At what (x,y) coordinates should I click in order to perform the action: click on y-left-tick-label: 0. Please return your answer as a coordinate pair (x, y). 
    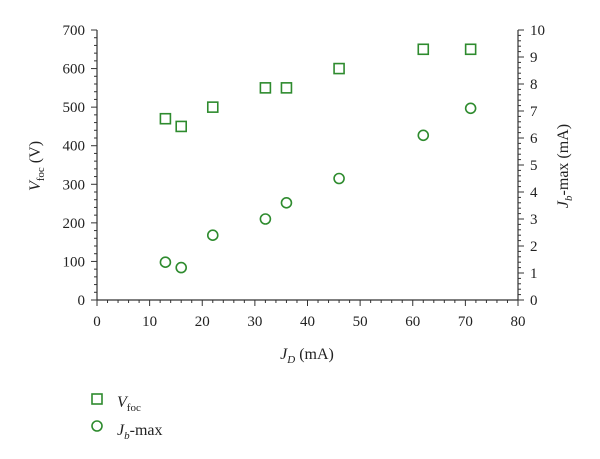
    Looking at the image, I should click on (82, 301).